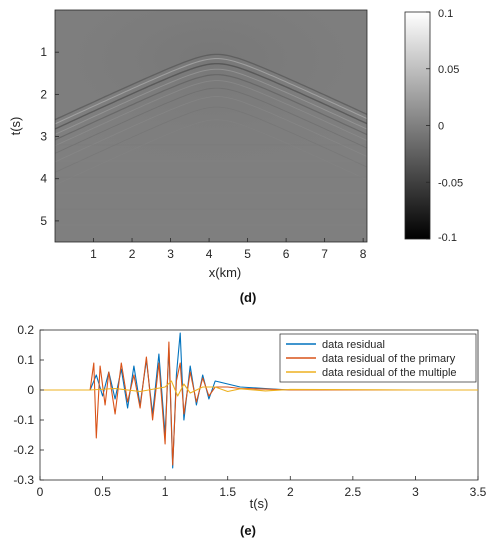 The width and height of the screenshot is (497, 550). What do you see at coordinates (363, 254) in the screenshot?
I see `x-tick-label: 8` at bounding box center [363, 254].